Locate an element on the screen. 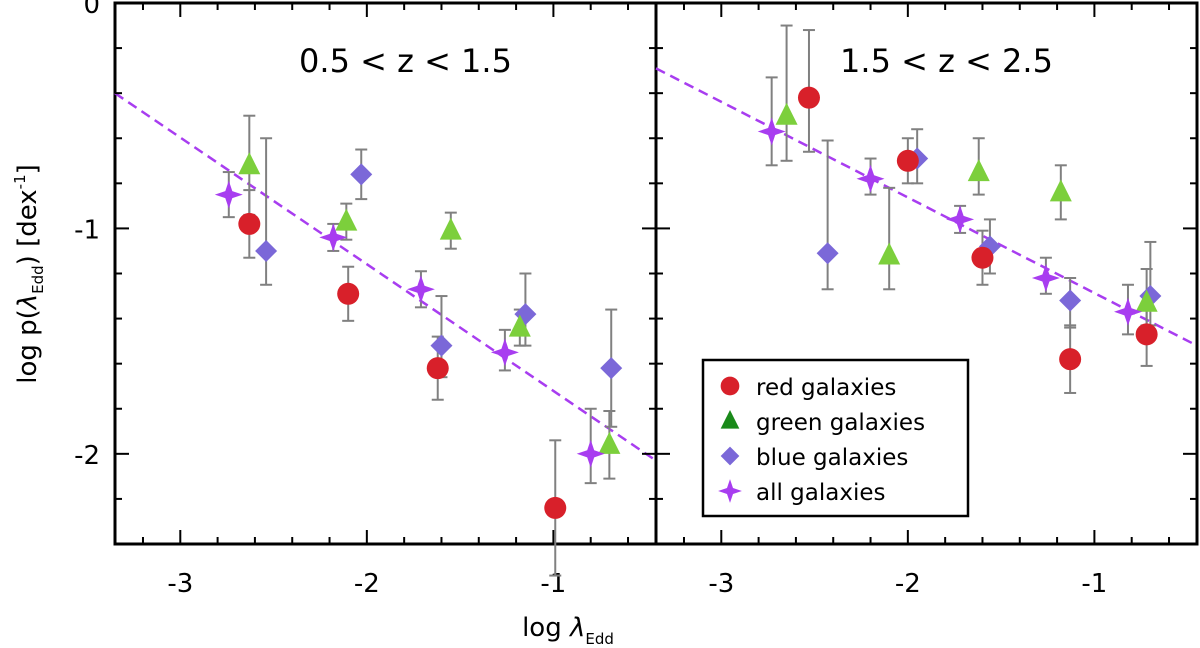 The height and width of the screenshot is (648, 1200). panel-2-title: 1.5 < z < 2.5 is located at coordinates (946, 61).